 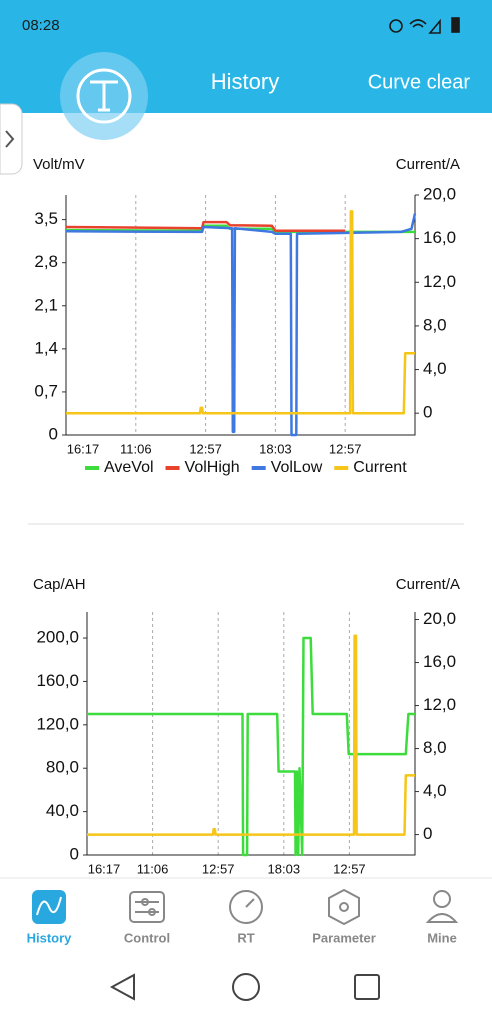 What do you see at coordinates (46, 304) in the screenshot?
I see `y-tick-label: 2,1` at bounding box center [46, 304].